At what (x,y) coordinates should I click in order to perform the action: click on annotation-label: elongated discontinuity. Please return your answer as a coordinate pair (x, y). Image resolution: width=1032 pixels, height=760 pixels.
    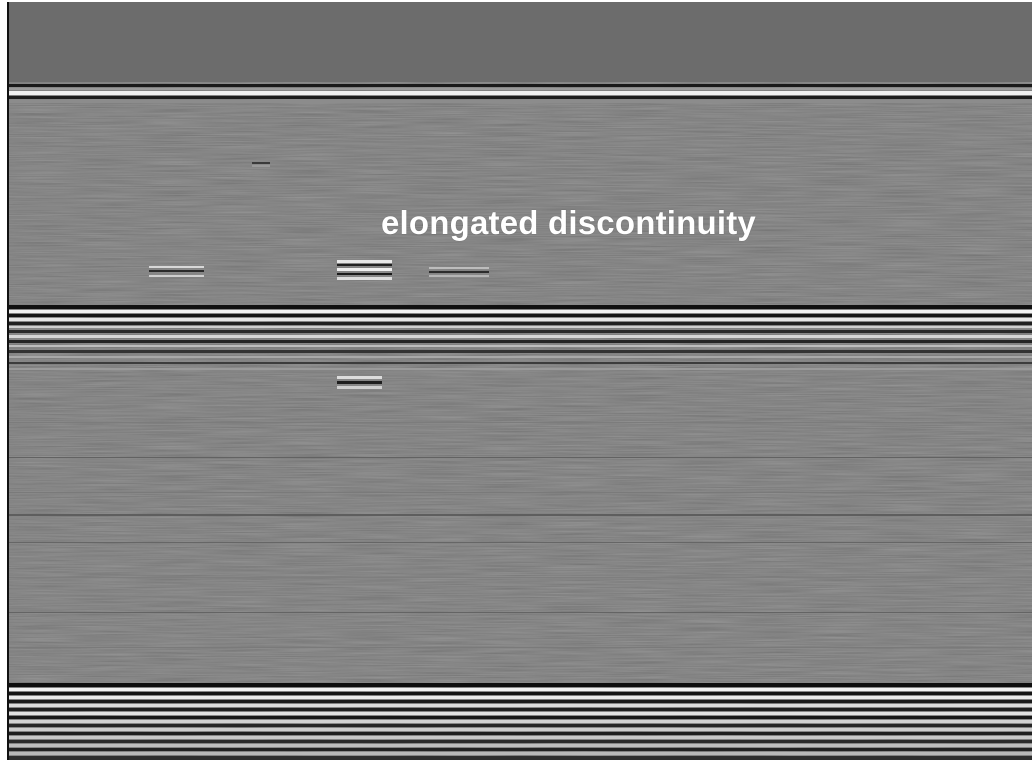
    Looking at the image, I should click on (568, 222).